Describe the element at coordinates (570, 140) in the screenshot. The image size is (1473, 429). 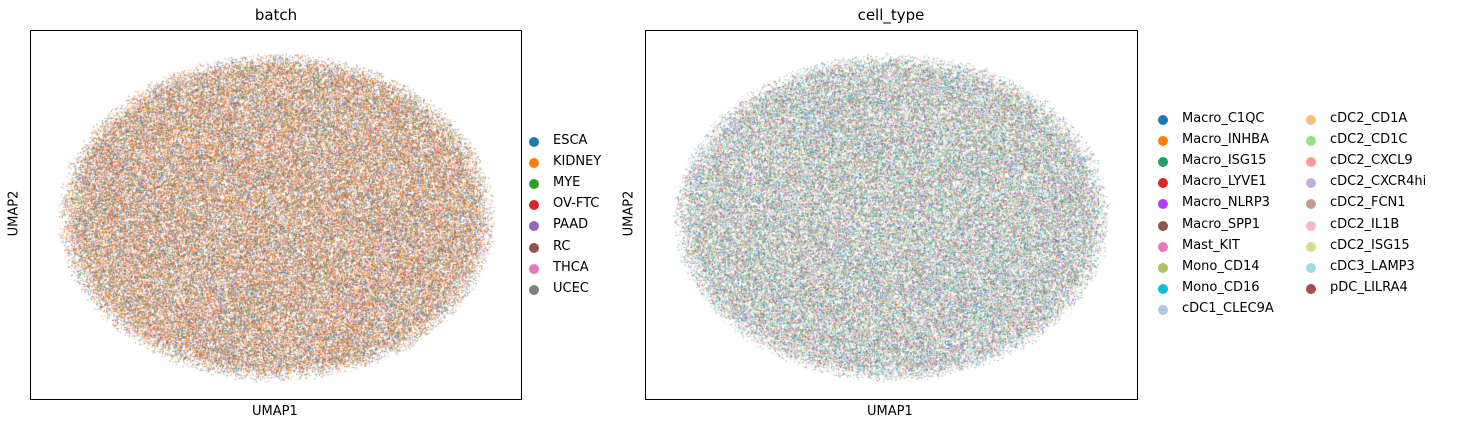
I see `legend-label: ESCA` at that location.